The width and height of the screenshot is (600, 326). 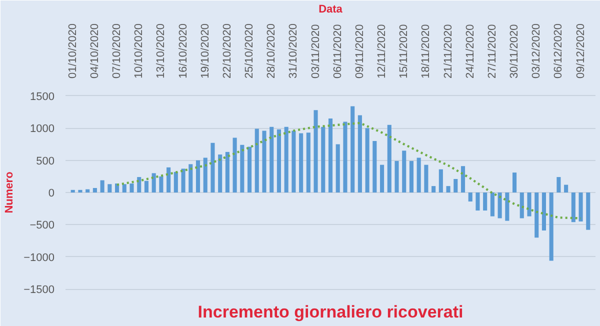 What do you see at coordinates (227, 50) in the screenshot?
I see `x-tick-label: 22/10/2020` at bounding box center [227, 50].